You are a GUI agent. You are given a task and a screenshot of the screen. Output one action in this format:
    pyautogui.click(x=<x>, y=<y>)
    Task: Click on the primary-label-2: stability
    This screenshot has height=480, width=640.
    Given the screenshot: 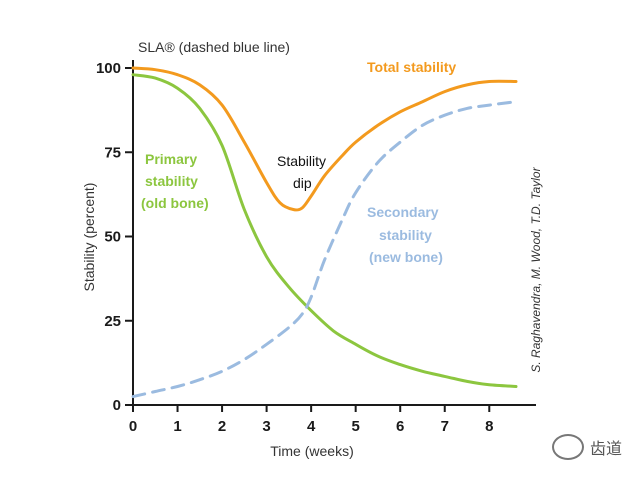 What is the action you would take?
    pyautogui.click(x=171, y=181)
    